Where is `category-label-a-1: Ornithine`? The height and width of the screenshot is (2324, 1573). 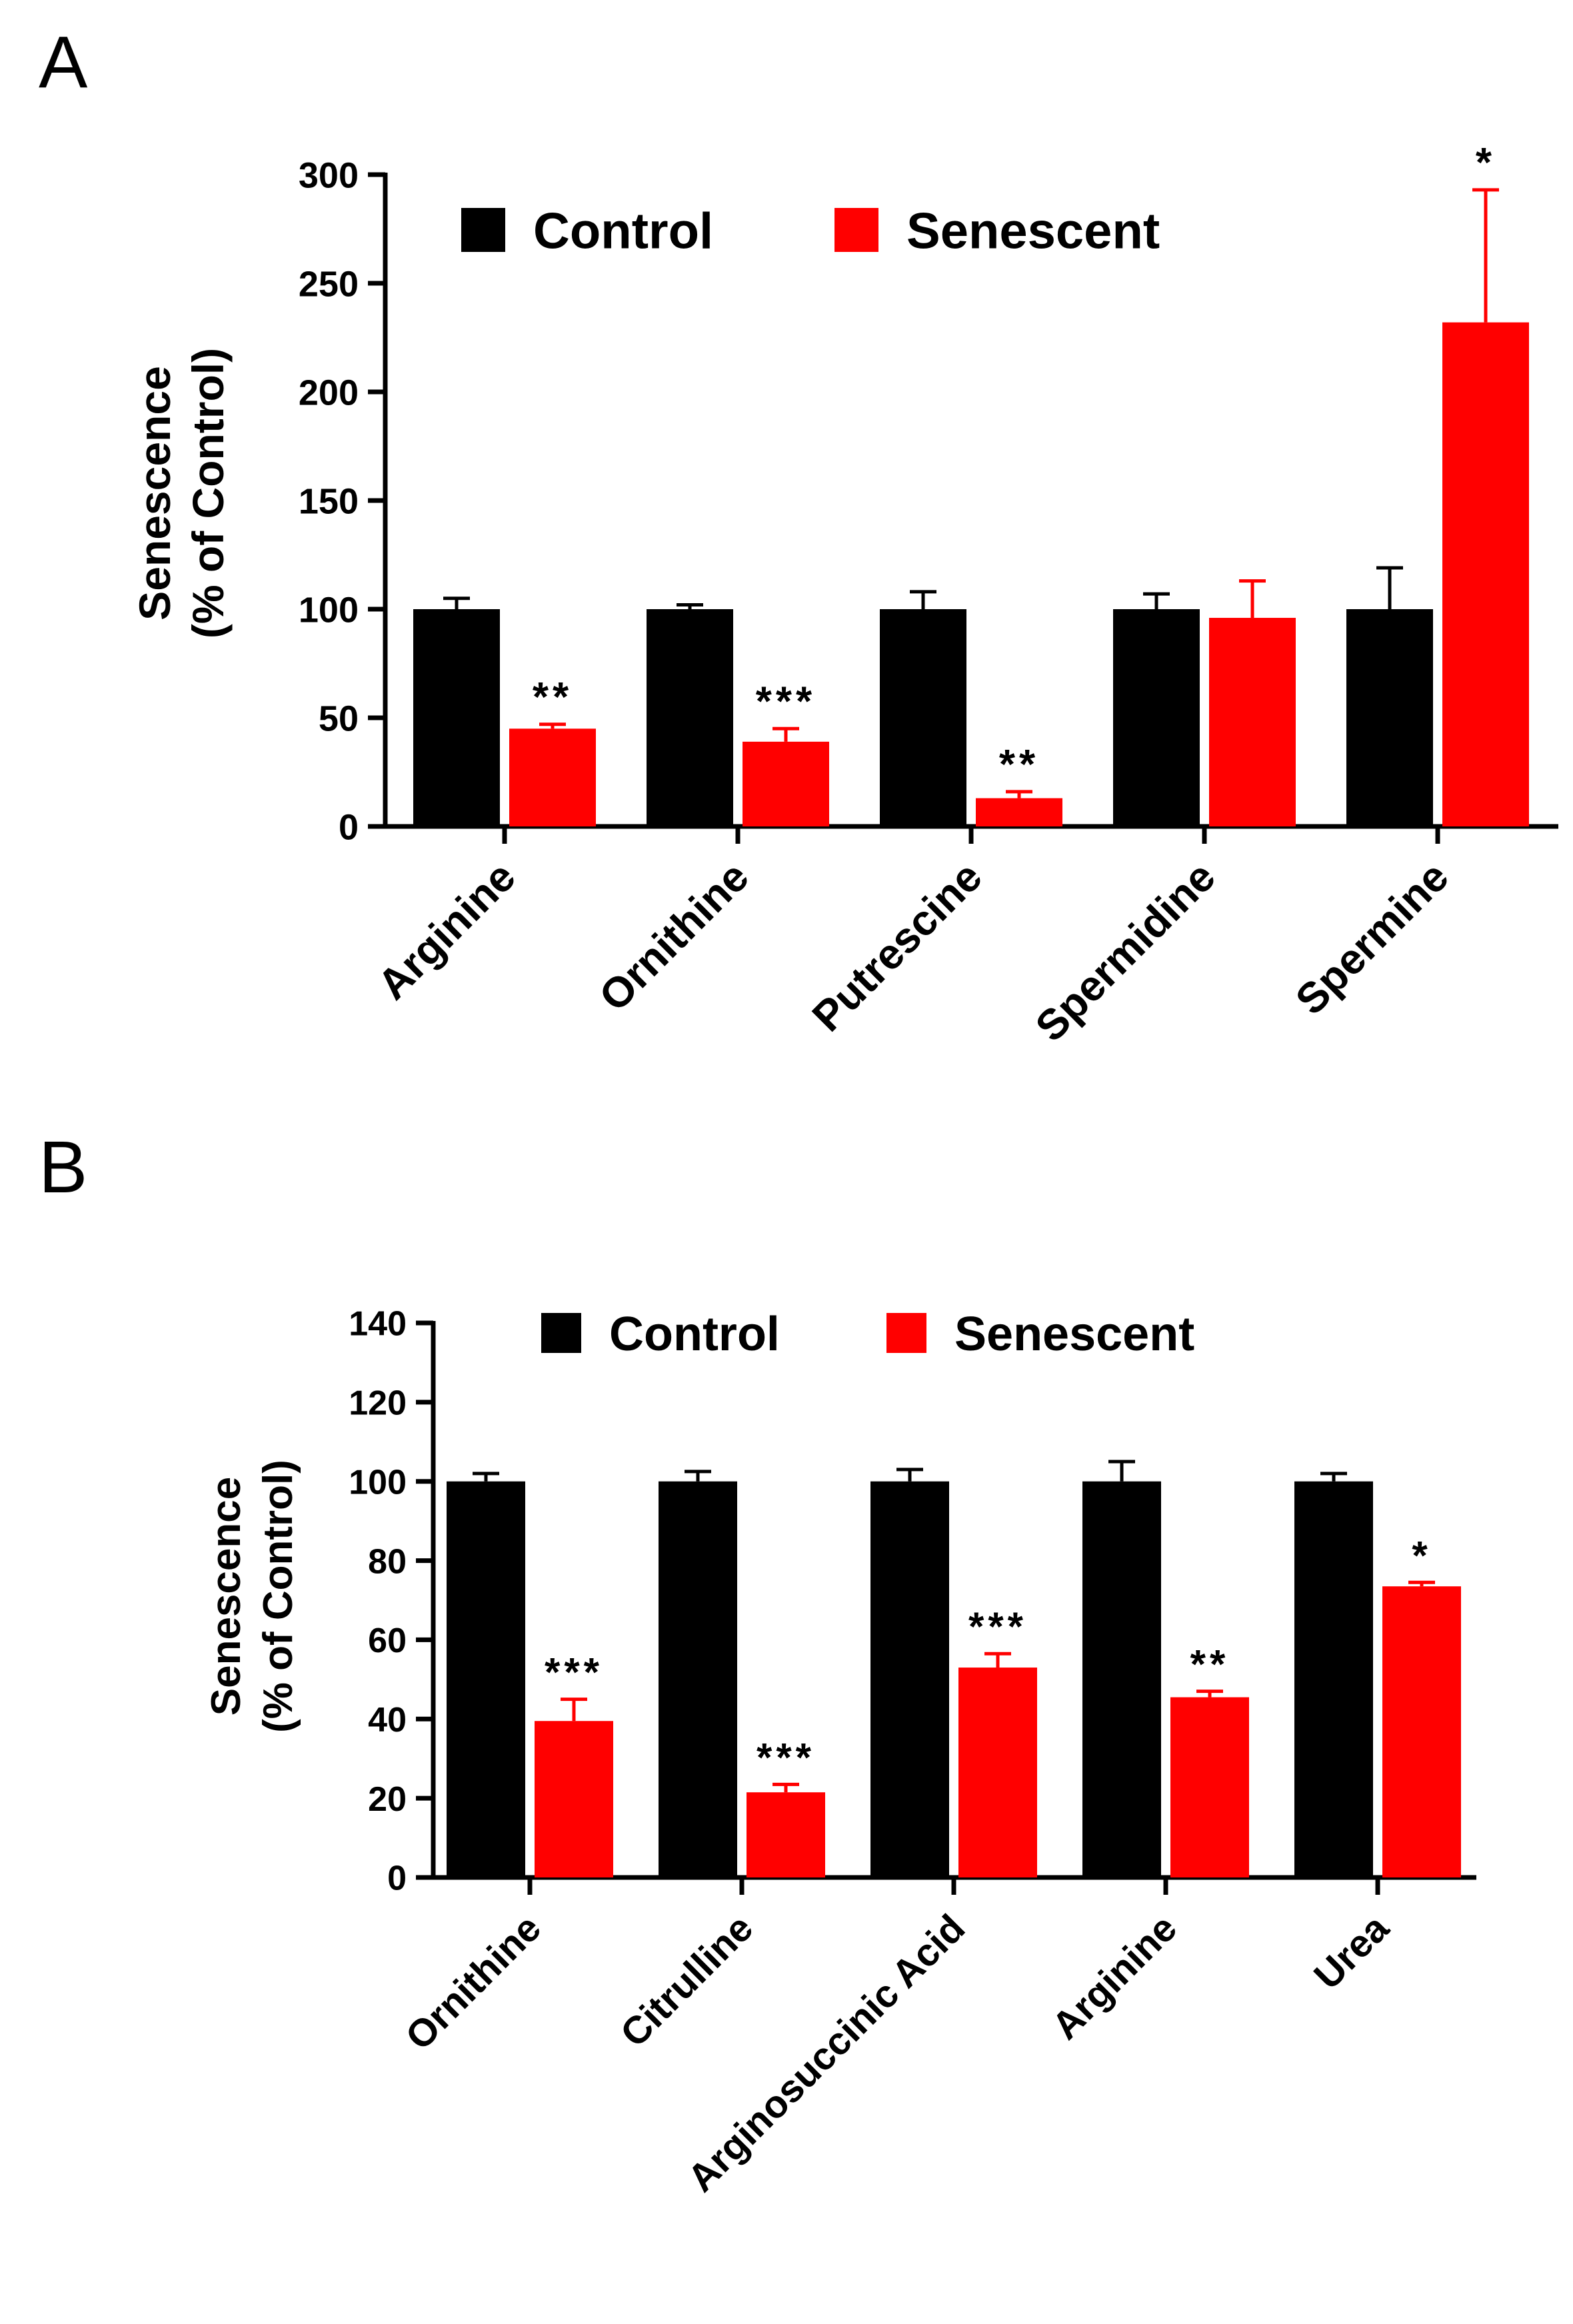
category-label-a-1: Ornithine is located at coordinates (674, 936).